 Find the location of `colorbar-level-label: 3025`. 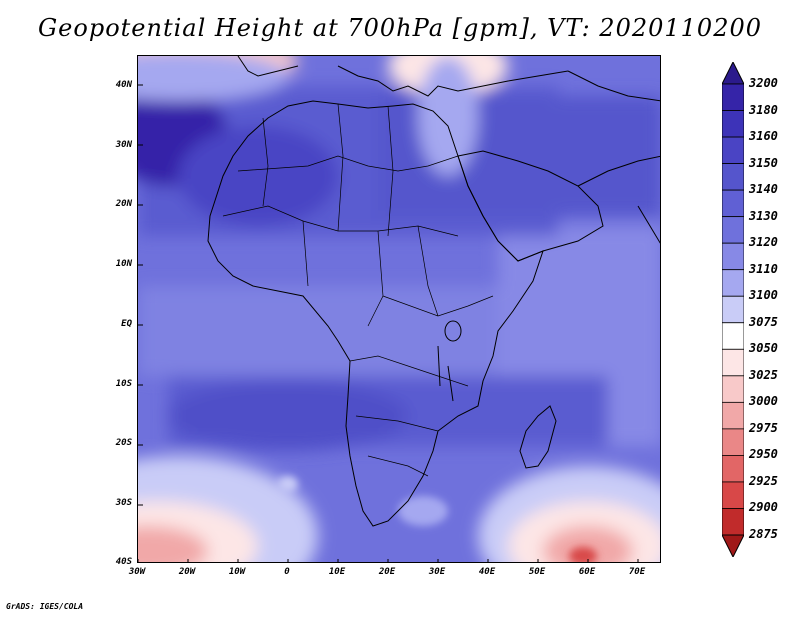

colorbar-level-label: 3025 is located at coordinates (763, 374).